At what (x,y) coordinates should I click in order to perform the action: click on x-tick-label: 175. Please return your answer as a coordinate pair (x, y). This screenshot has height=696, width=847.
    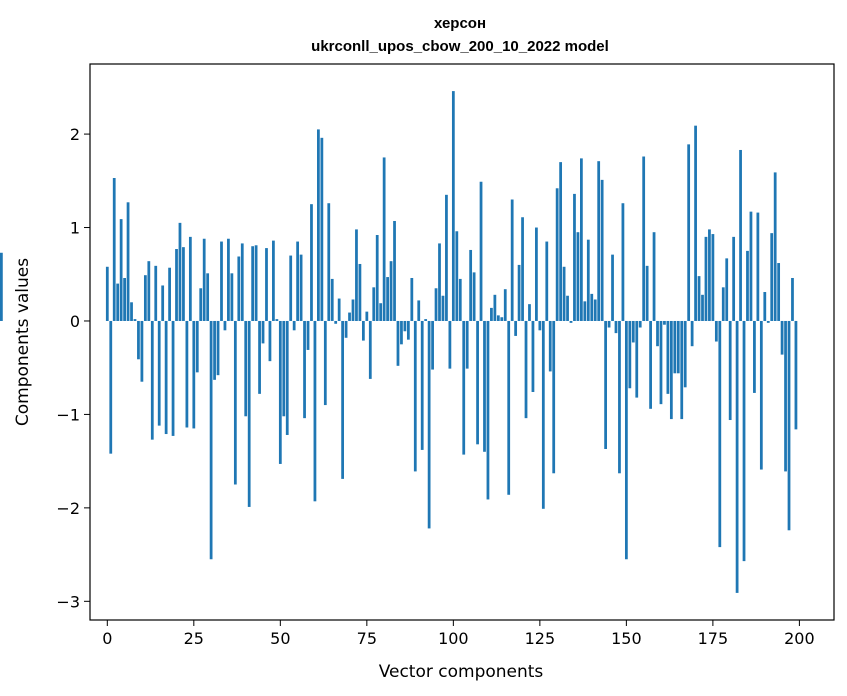
    Looking at the image, I should click on (713, 638).